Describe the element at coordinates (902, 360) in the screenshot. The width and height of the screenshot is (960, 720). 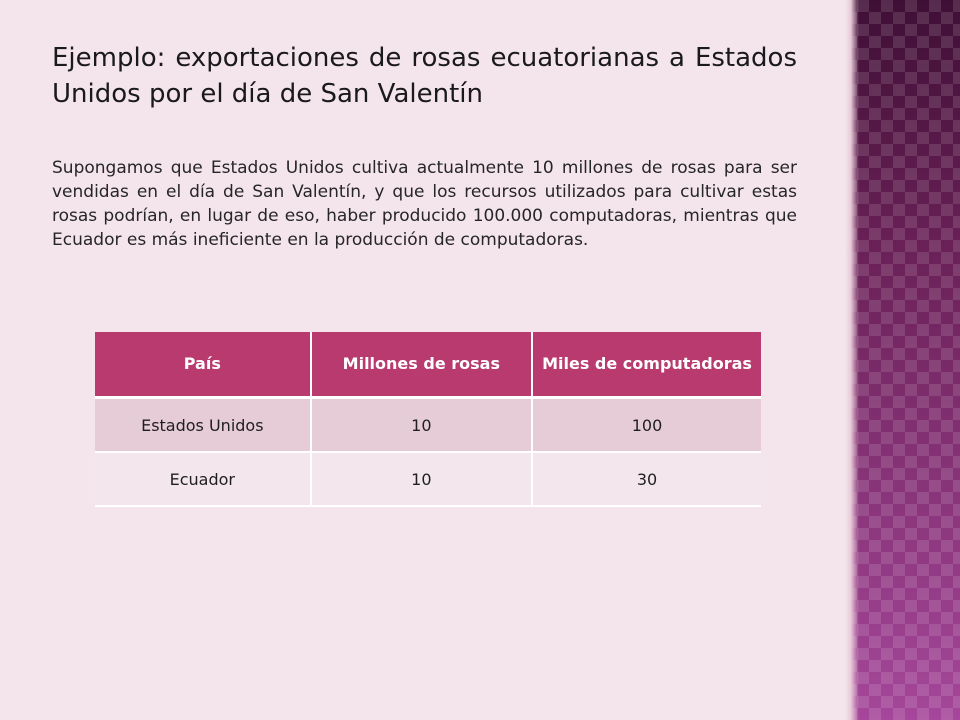
I see `decorative-side-band` at that location.